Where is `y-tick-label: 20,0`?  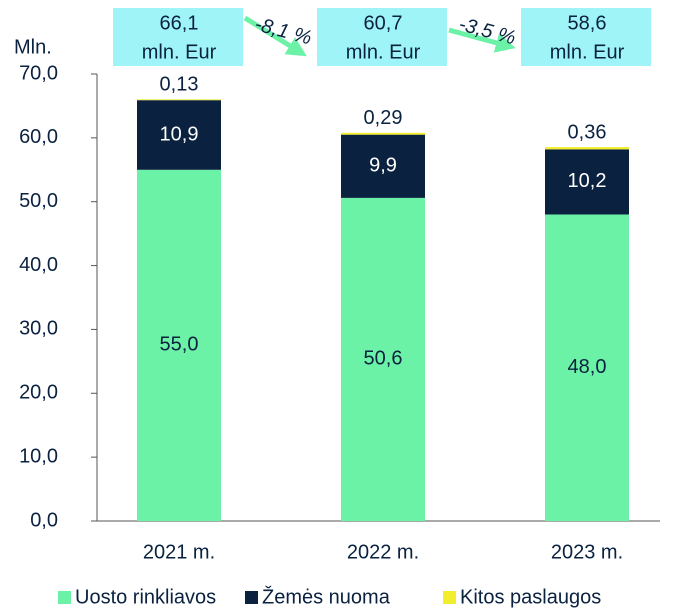 y-tick-label: 20,0 is located at coordinates (38, 393).